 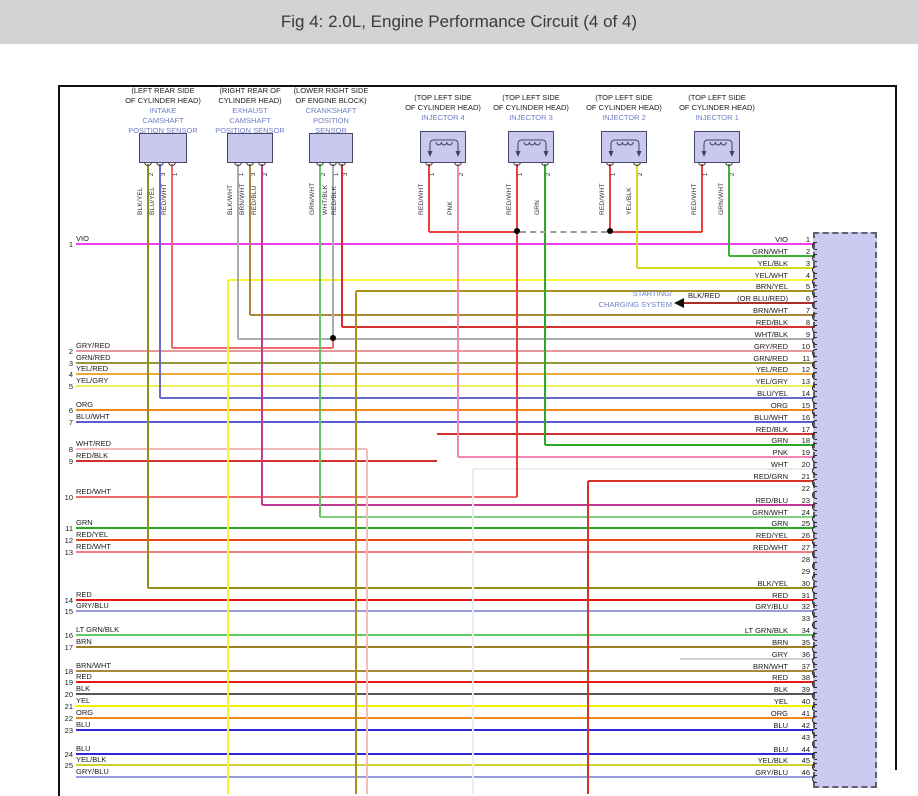 What do you see at coordinates (679, 445) in the screenshot?
I see `wire-h-grn` at bounding box center [679, 445].